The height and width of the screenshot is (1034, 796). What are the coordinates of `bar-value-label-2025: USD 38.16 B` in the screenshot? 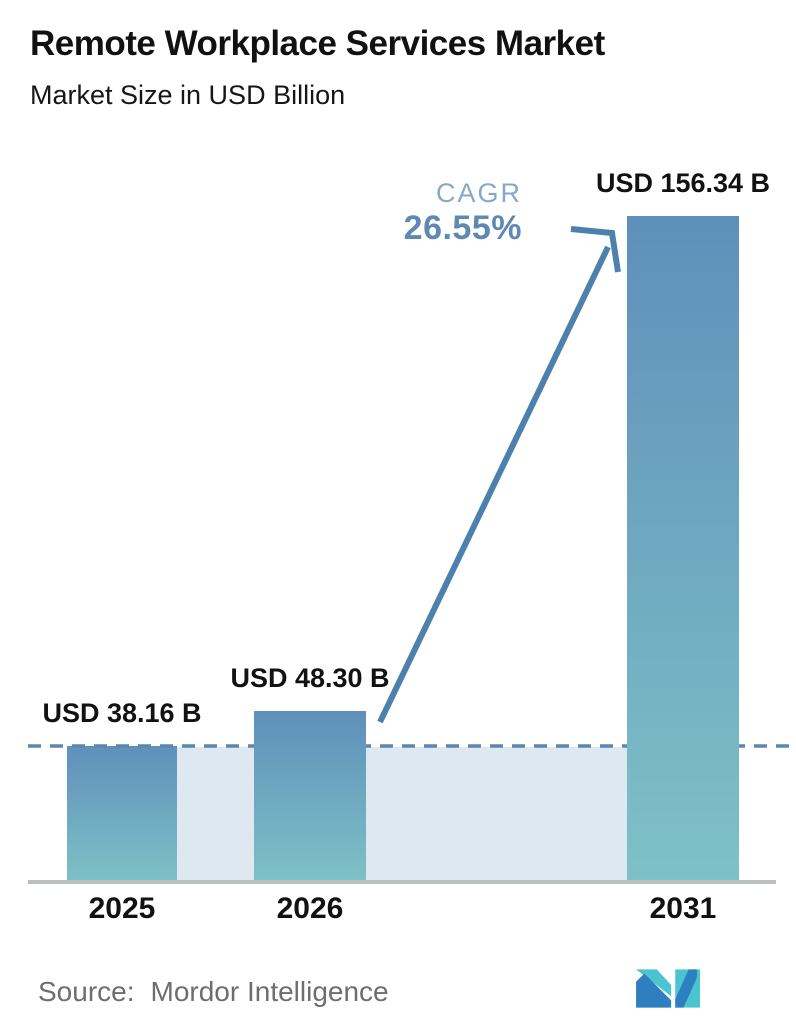 It's located at (122, 713).